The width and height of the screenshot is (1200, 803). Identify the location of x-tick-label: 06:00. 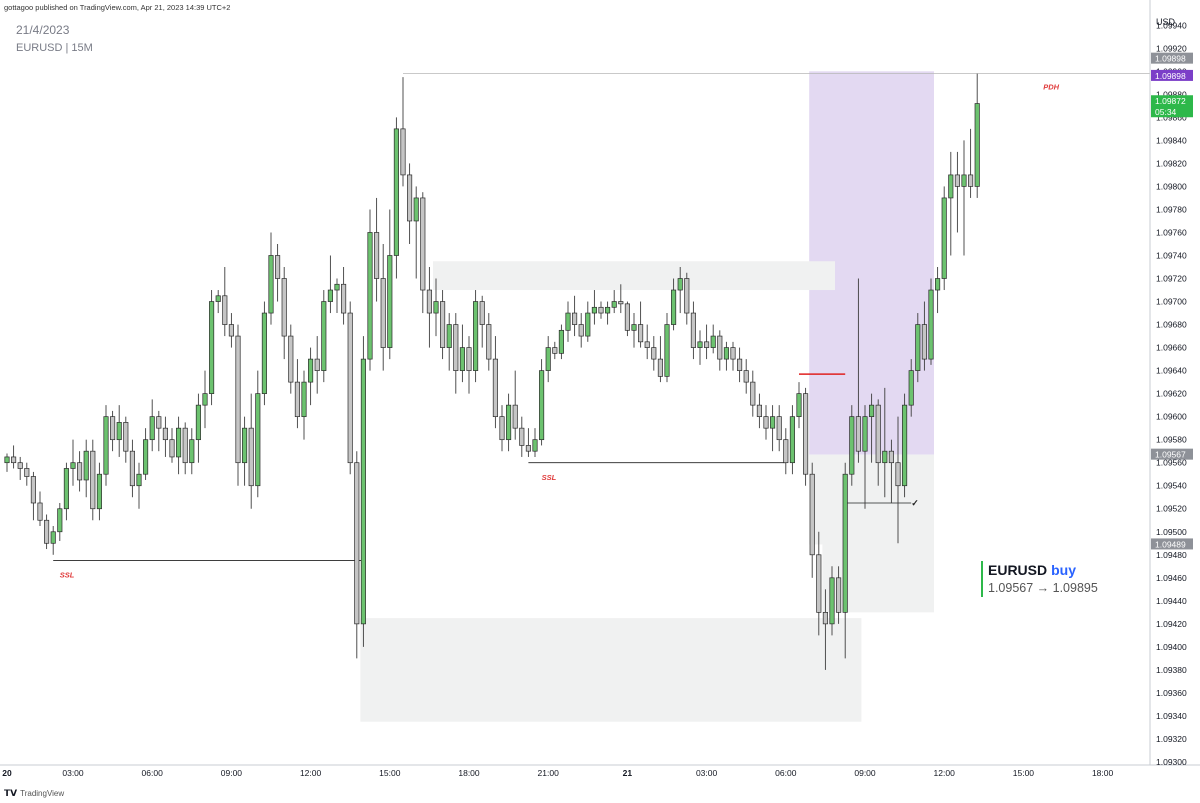
(153, 773).